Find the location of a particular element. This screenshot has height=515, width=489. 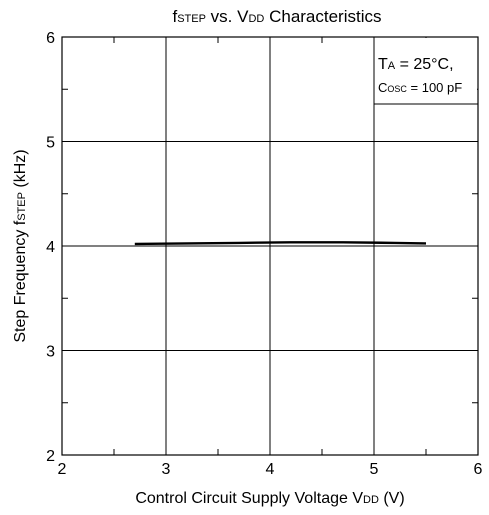

annotation-line1: TA = 25°C, is located at coordinates (416, 64).